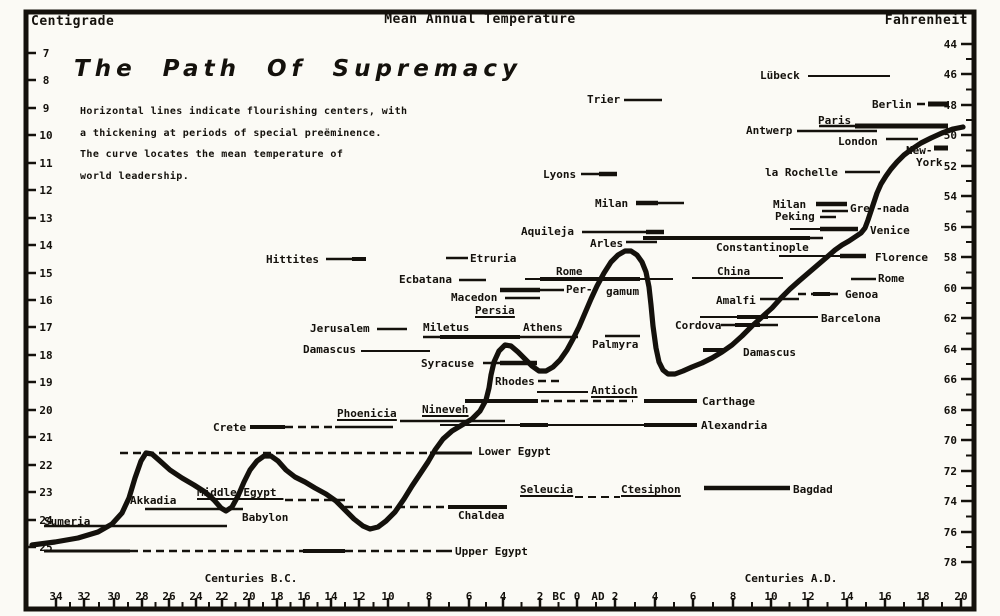  What do you see at coordinates (45, 382) in the screenshot?
I see `centigrade-tick-label: 19` at bounding box center [45, 382].